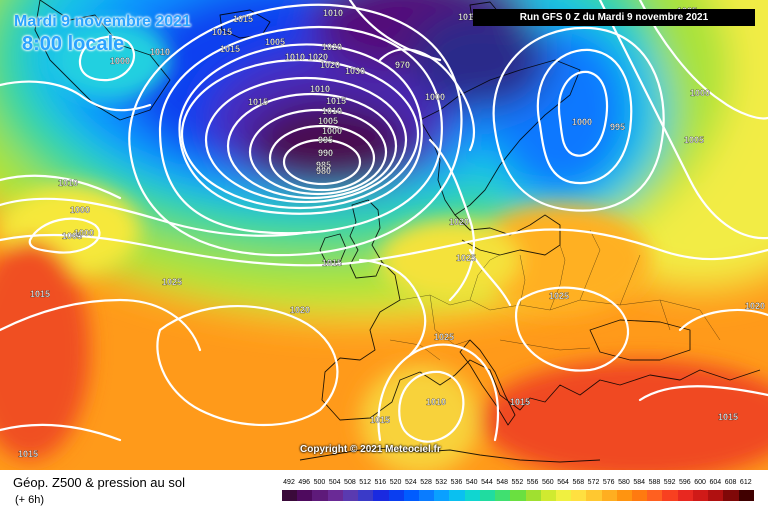 The width and height of the screenshot is (768, 512). What do you see at coordinates (102, 21) in the screenshot?
I see `chart-date: Mardi 9 novembre 2021` at bounding box center [102, 21].